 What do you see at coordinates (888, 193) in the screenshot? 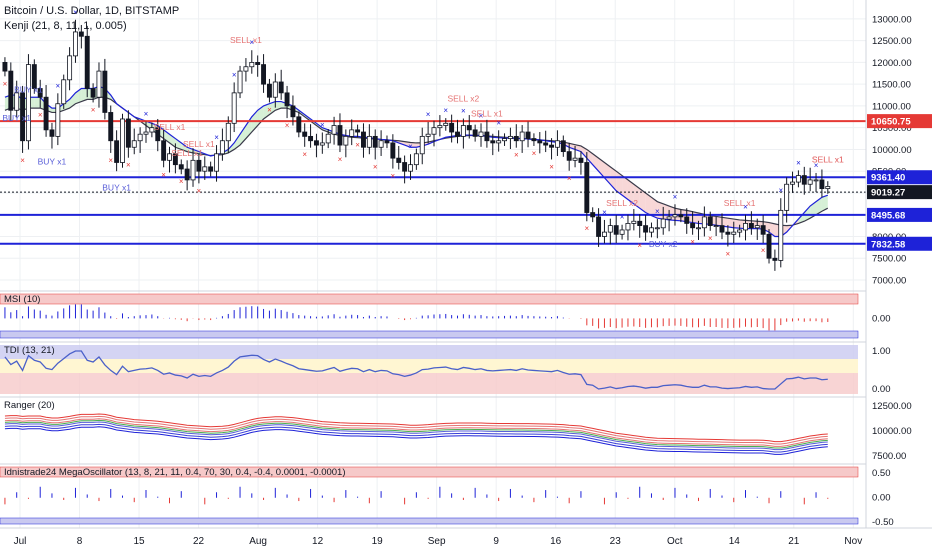
I see `level-tag-label: 9019.27` at bounding box center [888, 193].